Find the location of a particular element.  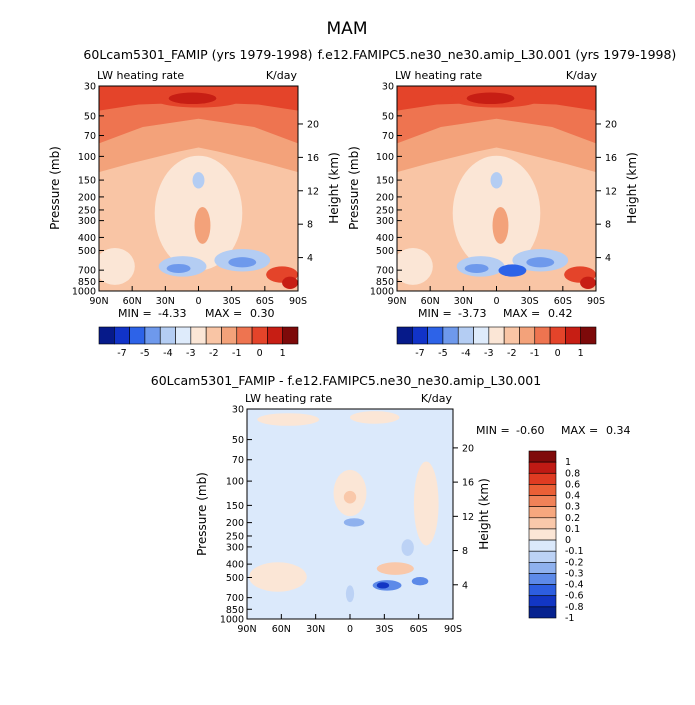

colorbar-label: -5 is located at coordinates (144, 353).